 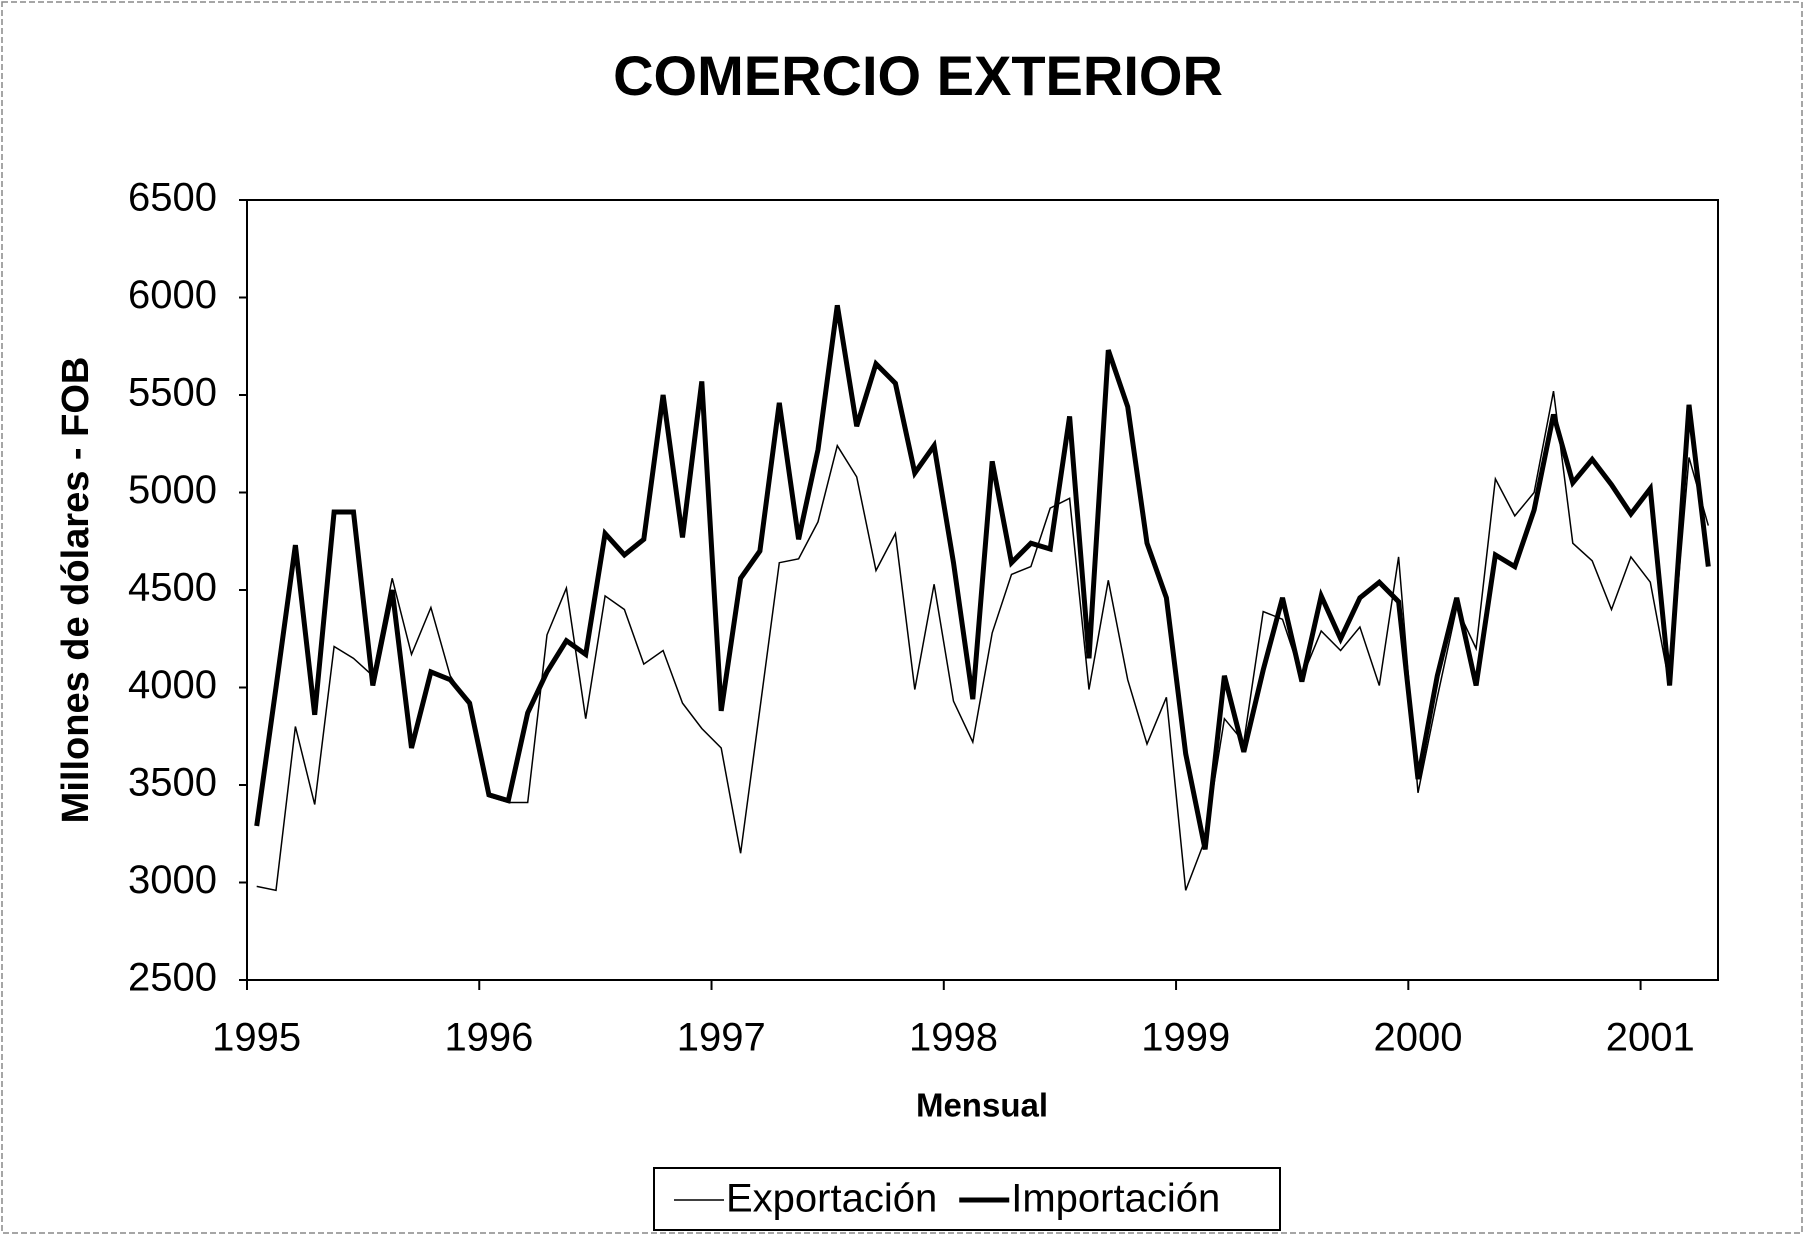 What do you see at coordinates (1115, 1199) in the screenshot?
I see `legend-label: Importación` at bounding box center [1115, 1199].